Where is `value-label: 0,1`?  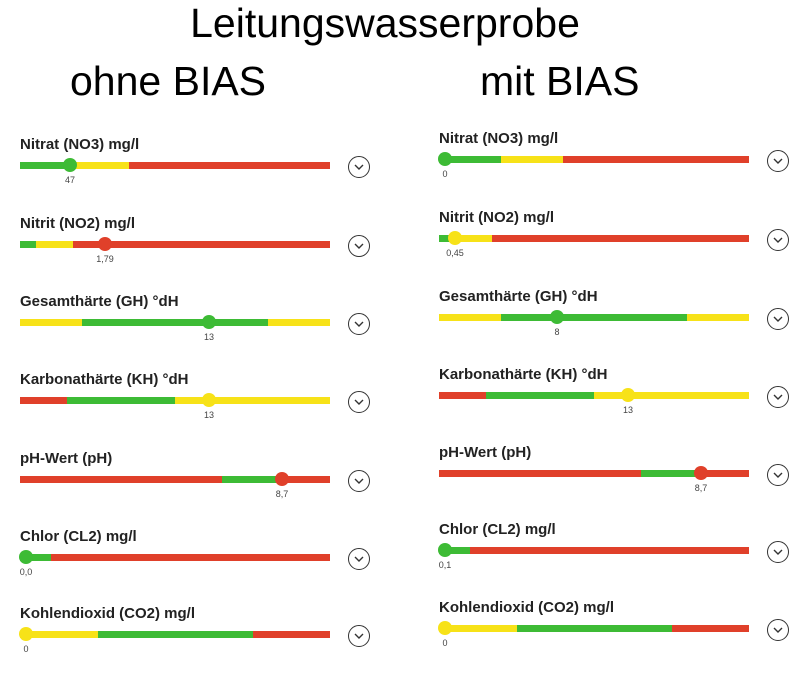
value-label: 0,1 is located at coordinates (445, 565).